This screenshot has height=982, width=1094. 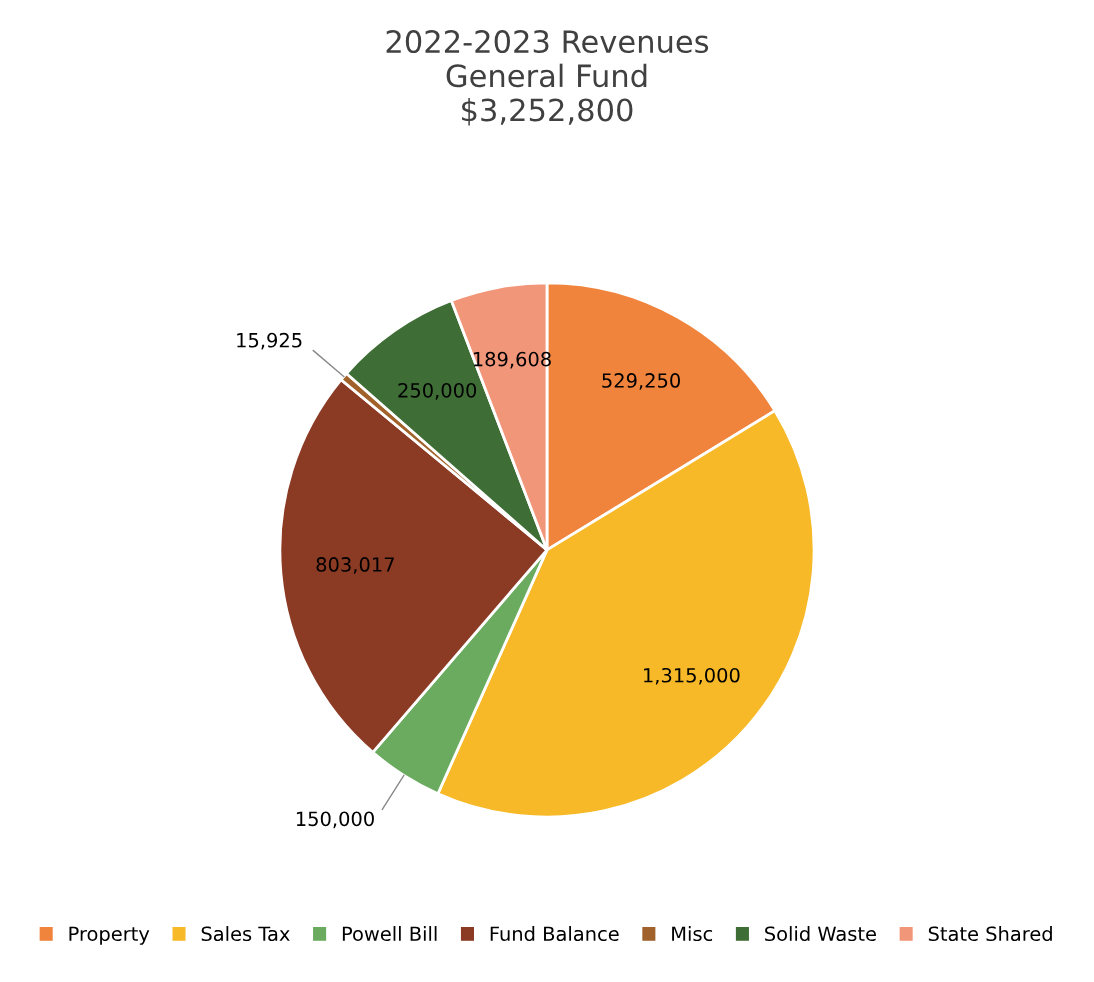 I want to click on legend-label: Misc, so click(x=692, y=934).